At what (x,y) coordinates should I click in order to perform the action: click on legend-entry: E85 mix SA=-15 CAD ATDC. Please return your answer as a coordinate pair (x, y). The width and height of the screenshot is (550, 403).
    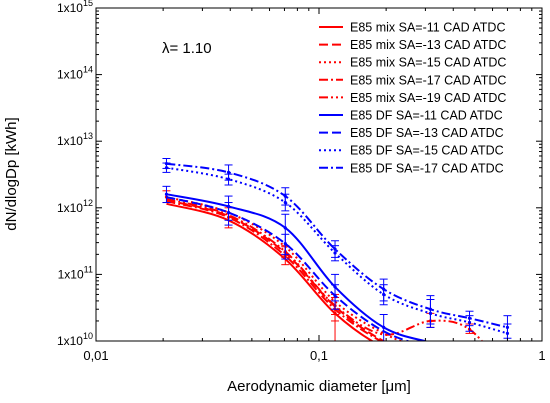
    Looking at the image, I should click on (412, 63).